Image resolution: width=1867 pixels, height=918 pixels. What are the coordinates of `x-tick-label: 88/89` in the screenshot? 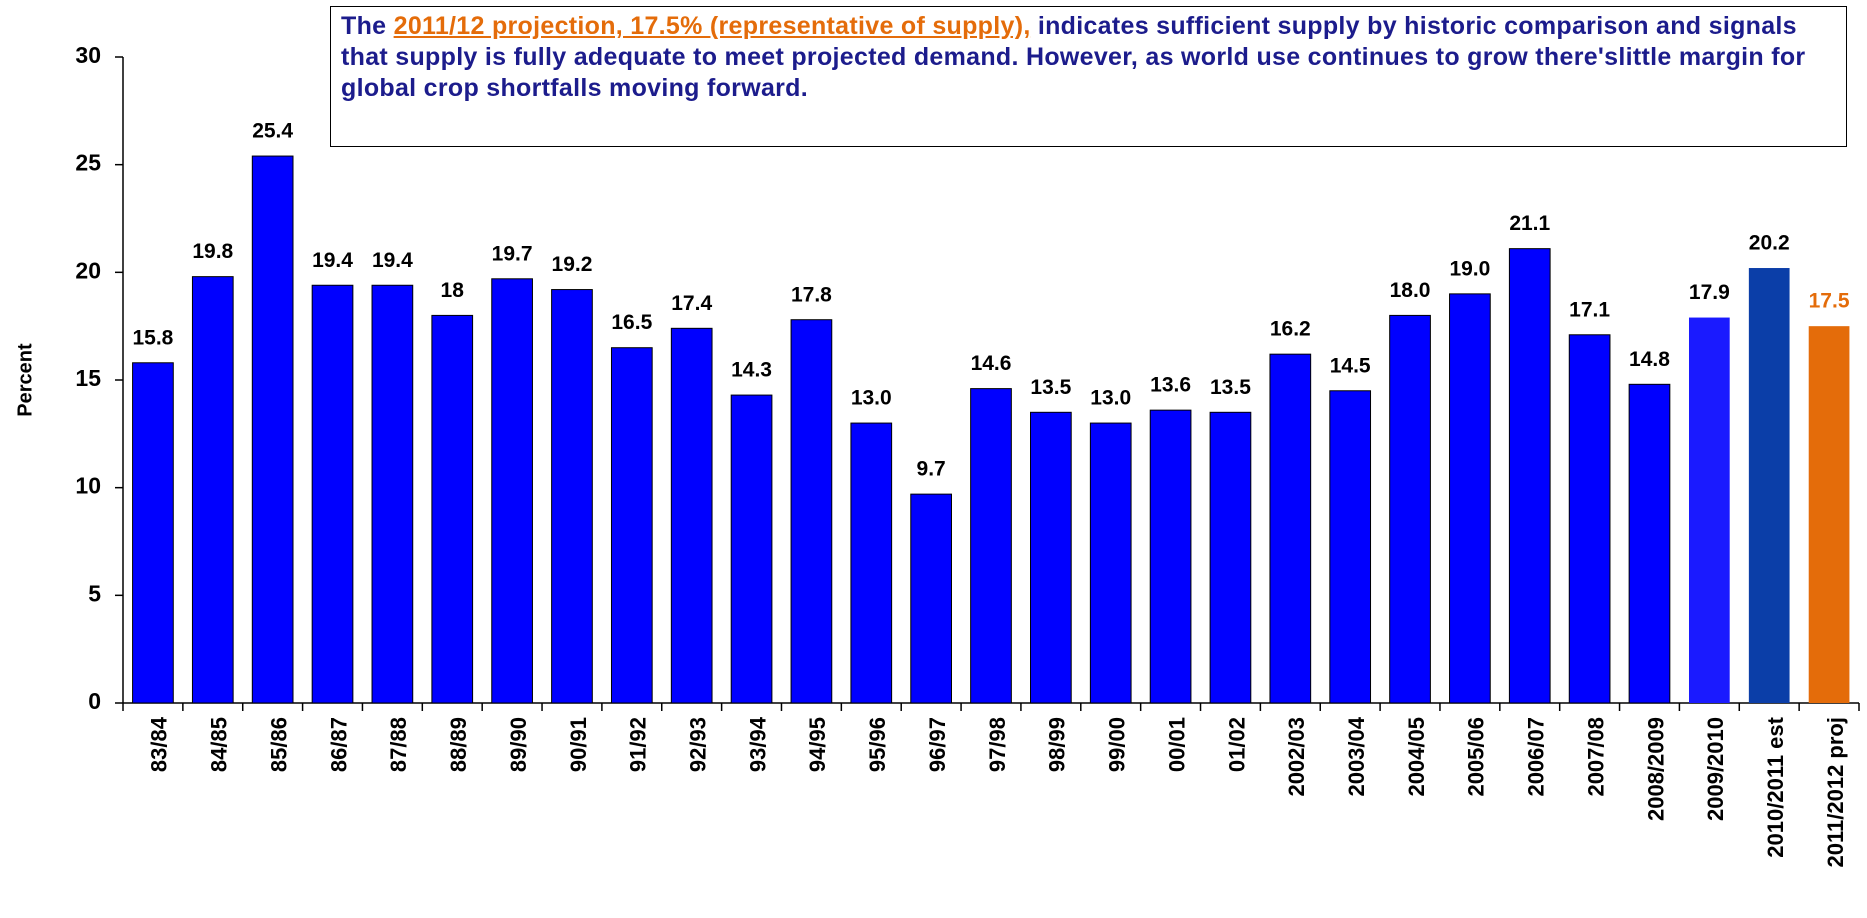 It's located at (458, 744).